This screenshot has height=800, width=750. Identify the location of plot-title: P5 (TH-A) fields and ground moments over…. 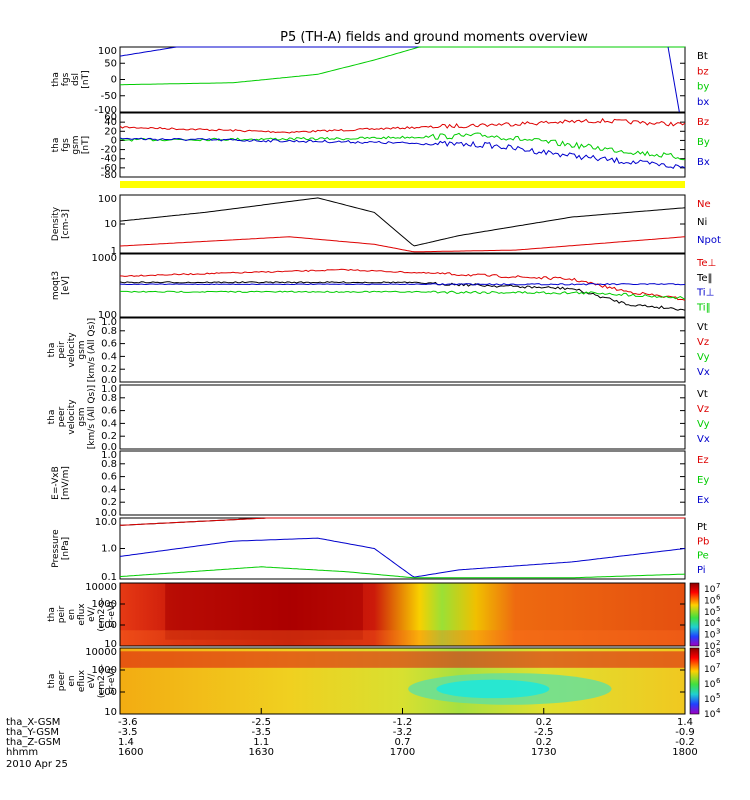
(434, 37).